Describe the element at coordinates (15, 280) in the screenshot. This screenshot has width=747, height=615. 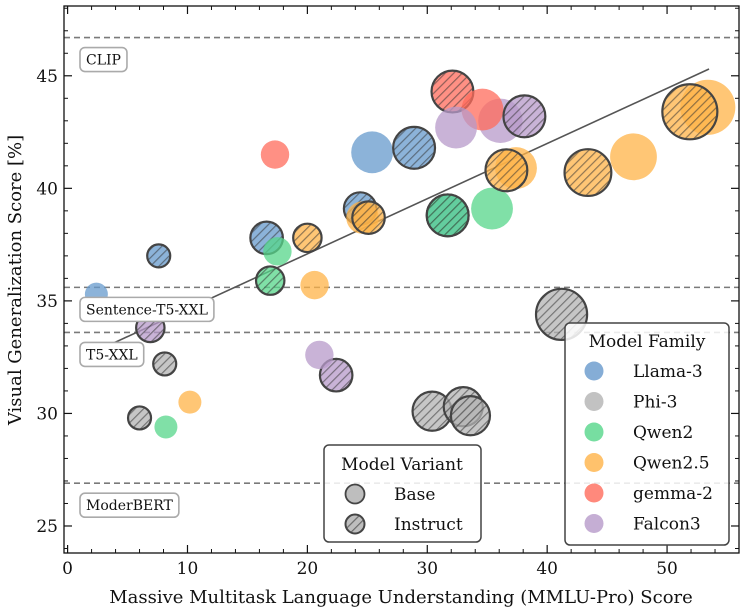
I see `y-axis-title: Visual Generalization Score [%]` at that location.